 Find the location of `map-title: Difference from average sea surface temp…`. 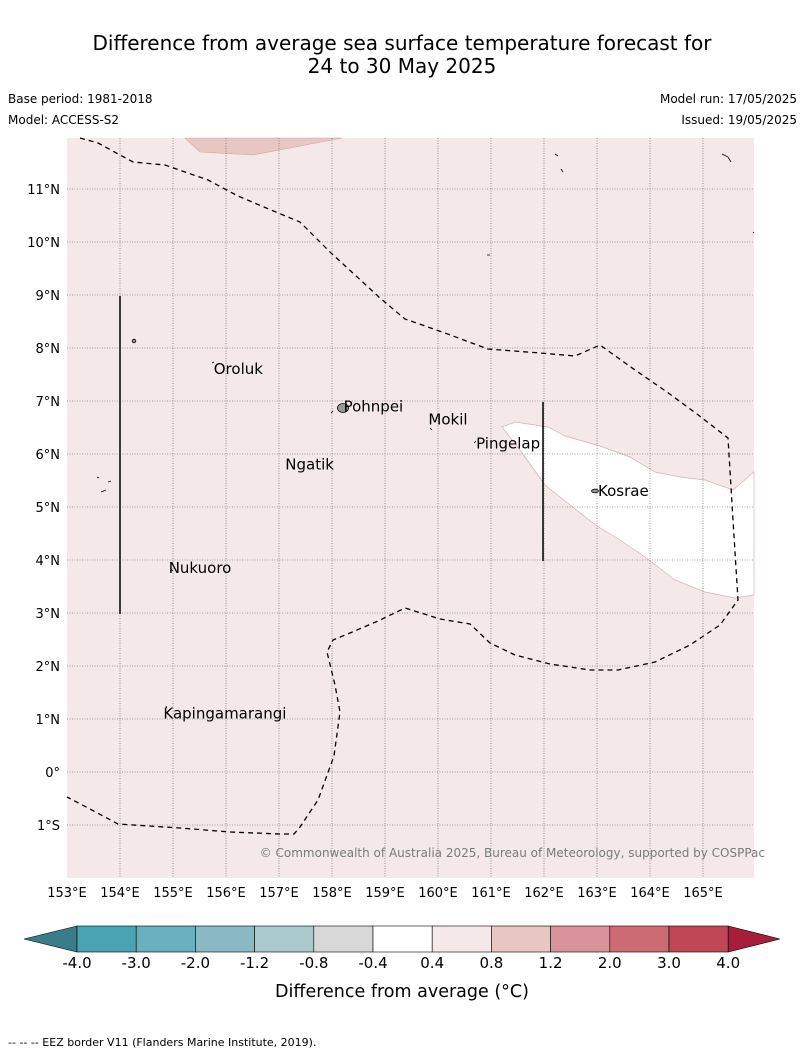

map-title: Difference from average sea surface temp… is located at coordinates (402, 55).